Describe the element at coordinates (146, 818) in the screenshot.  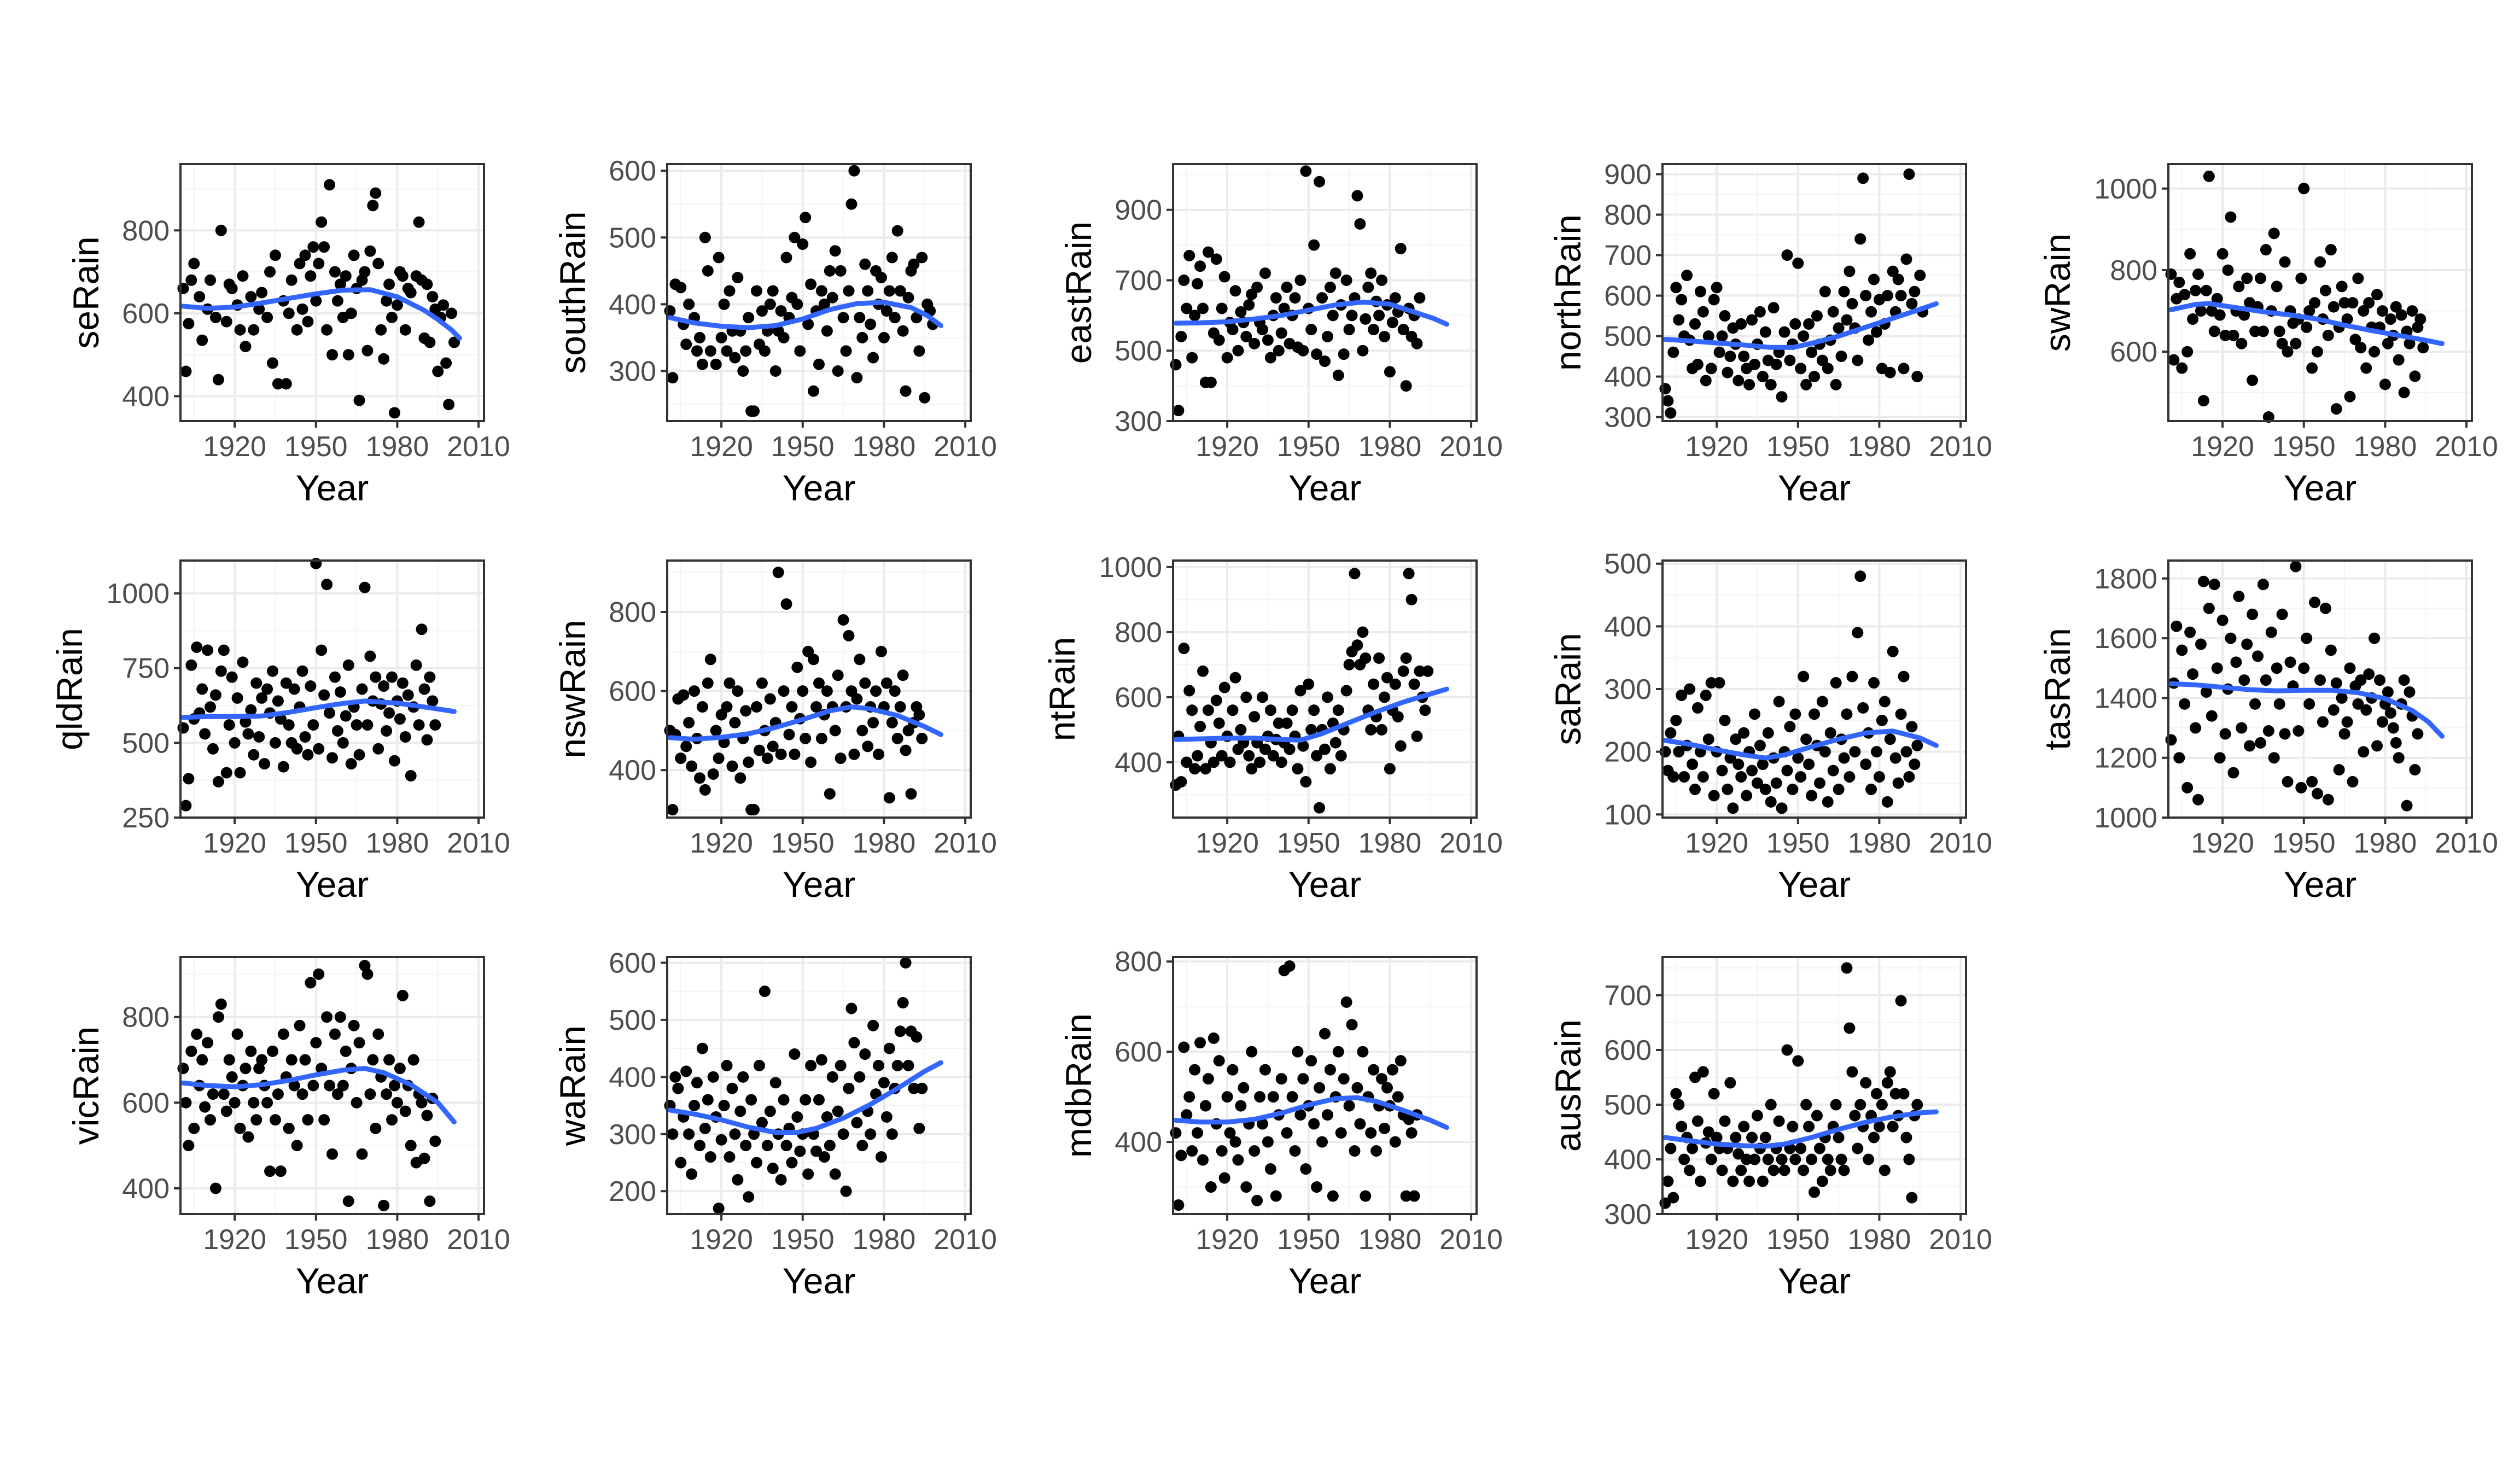
I see `y-tick-label: 250` at that location.